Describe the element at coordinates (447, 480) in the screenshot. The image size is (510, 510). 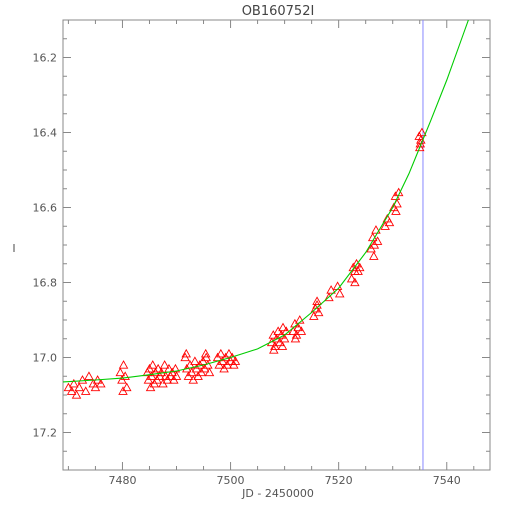
I see `x-tick-label: 7540` at that location.